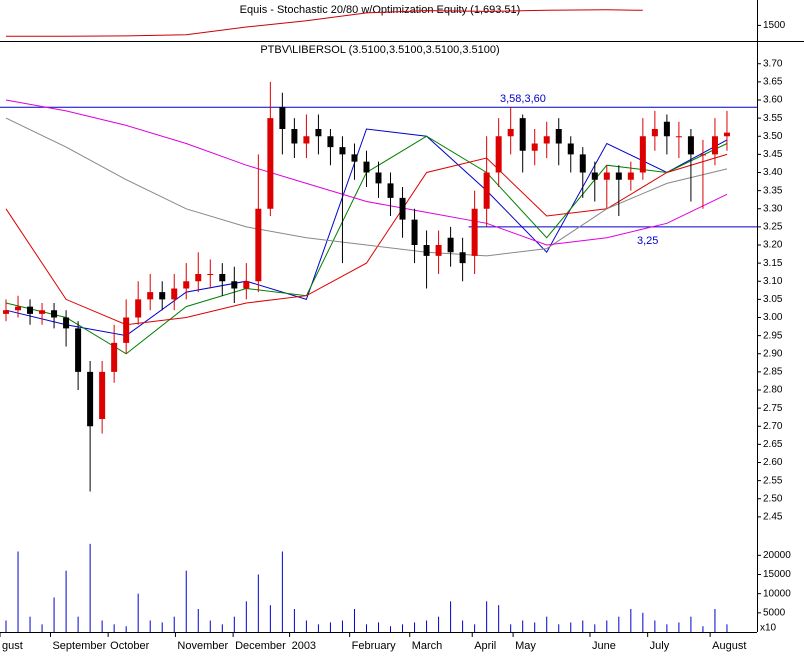 This screenshot has width=804, height=658. Describe the element at coordinates (129, 646) in the screenshot. I see `x-tick-label: October` at that location.